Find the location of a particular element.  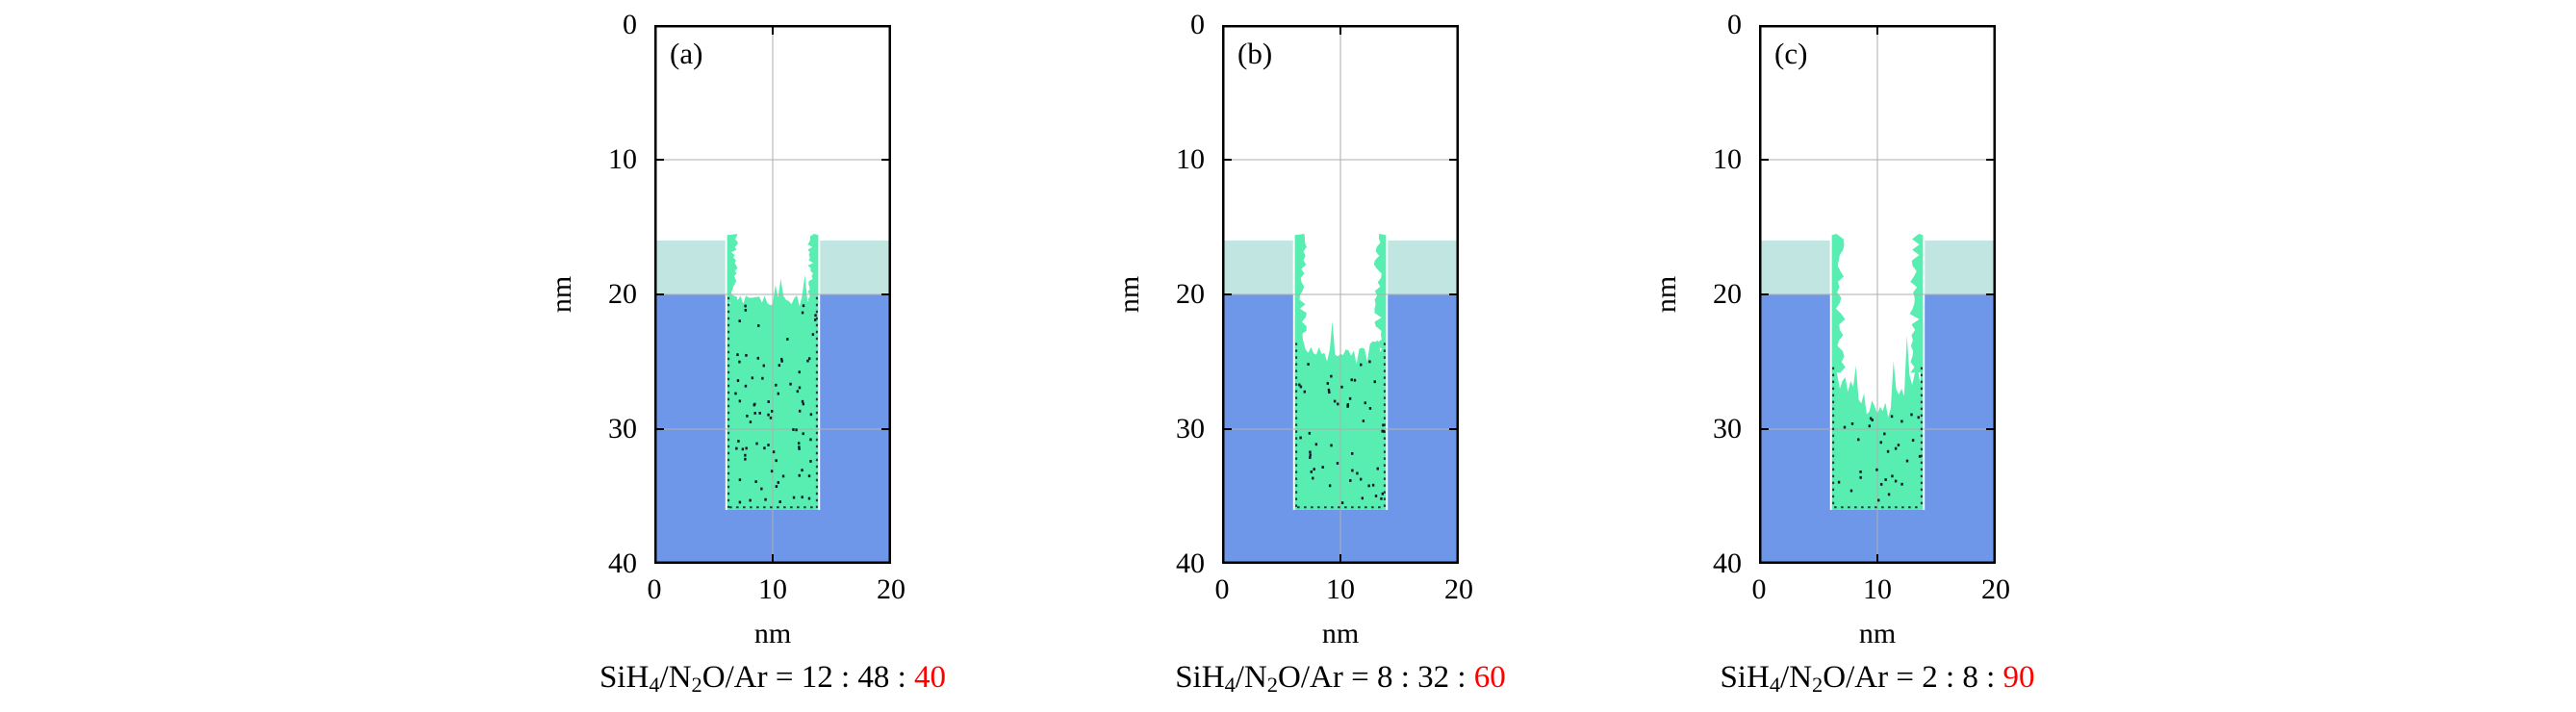

etch-profile-canvas-b is located at coordinates (1340, 294).